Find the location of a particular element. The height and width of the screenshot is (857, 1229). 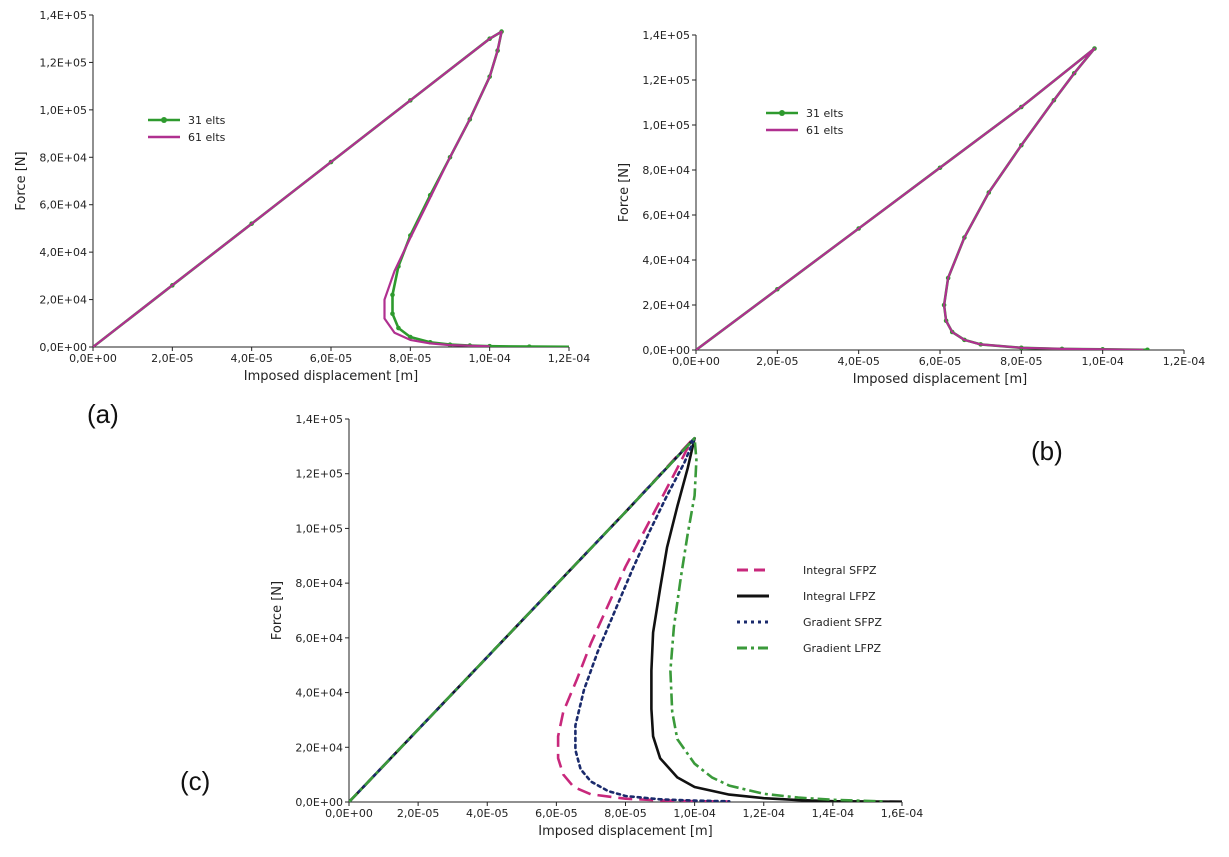

series-line-integral-sfpz is located at coordinates (539, 620).